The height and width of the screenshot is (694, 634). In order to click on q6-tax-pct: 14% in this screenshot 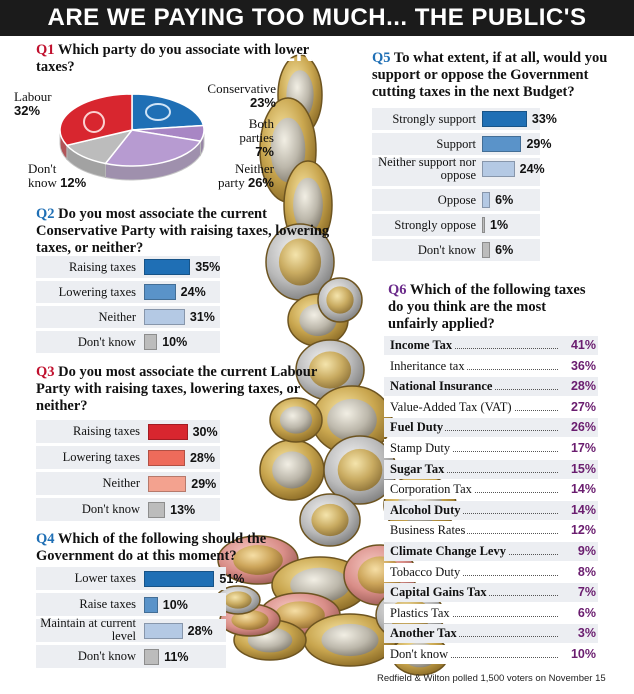, I will do `click(582, 489)`.